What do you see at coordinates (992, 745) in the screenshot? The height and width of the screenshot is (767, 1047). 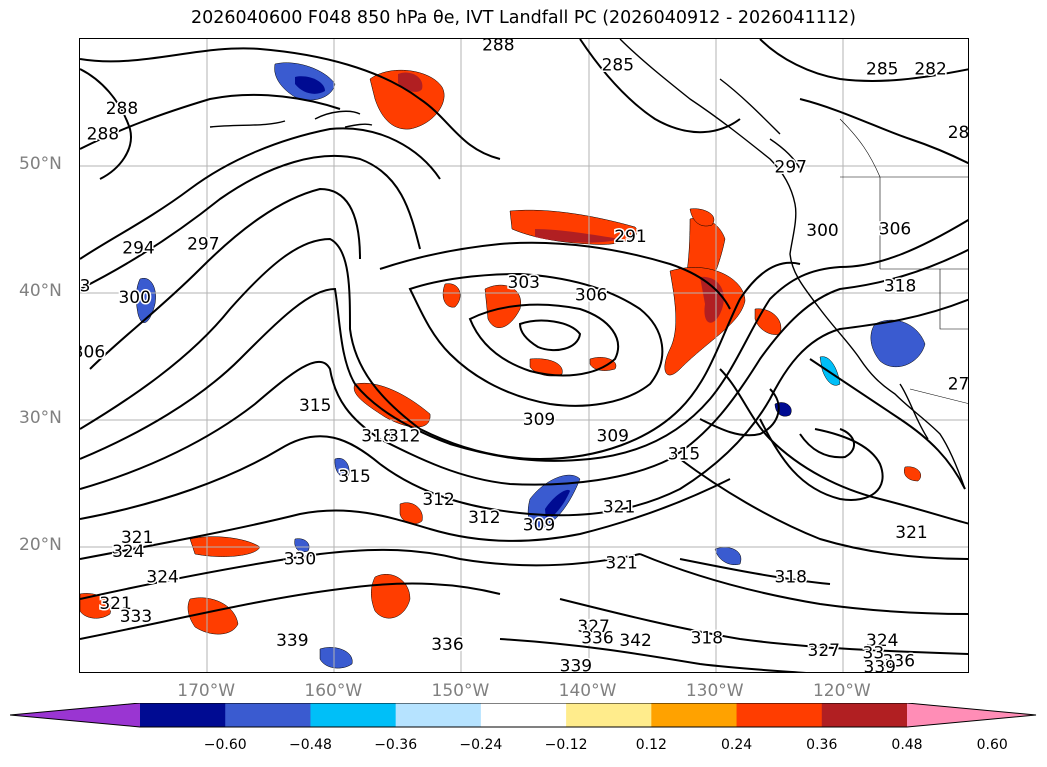 I see `colorbar-tick-label: 0.60` at bounding box center [992, 745].